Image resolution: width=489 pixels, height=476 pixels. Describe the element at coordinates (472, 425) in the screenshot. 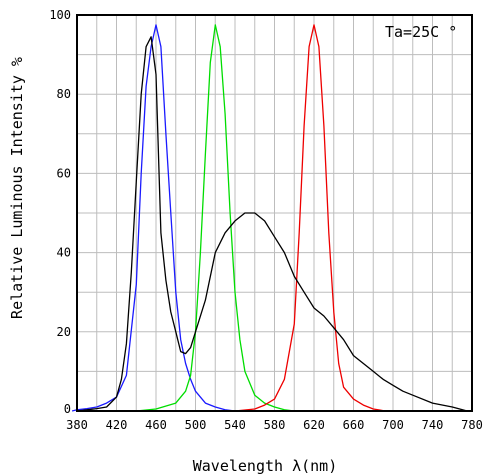

I see `x-tick-label: 780` at that location.